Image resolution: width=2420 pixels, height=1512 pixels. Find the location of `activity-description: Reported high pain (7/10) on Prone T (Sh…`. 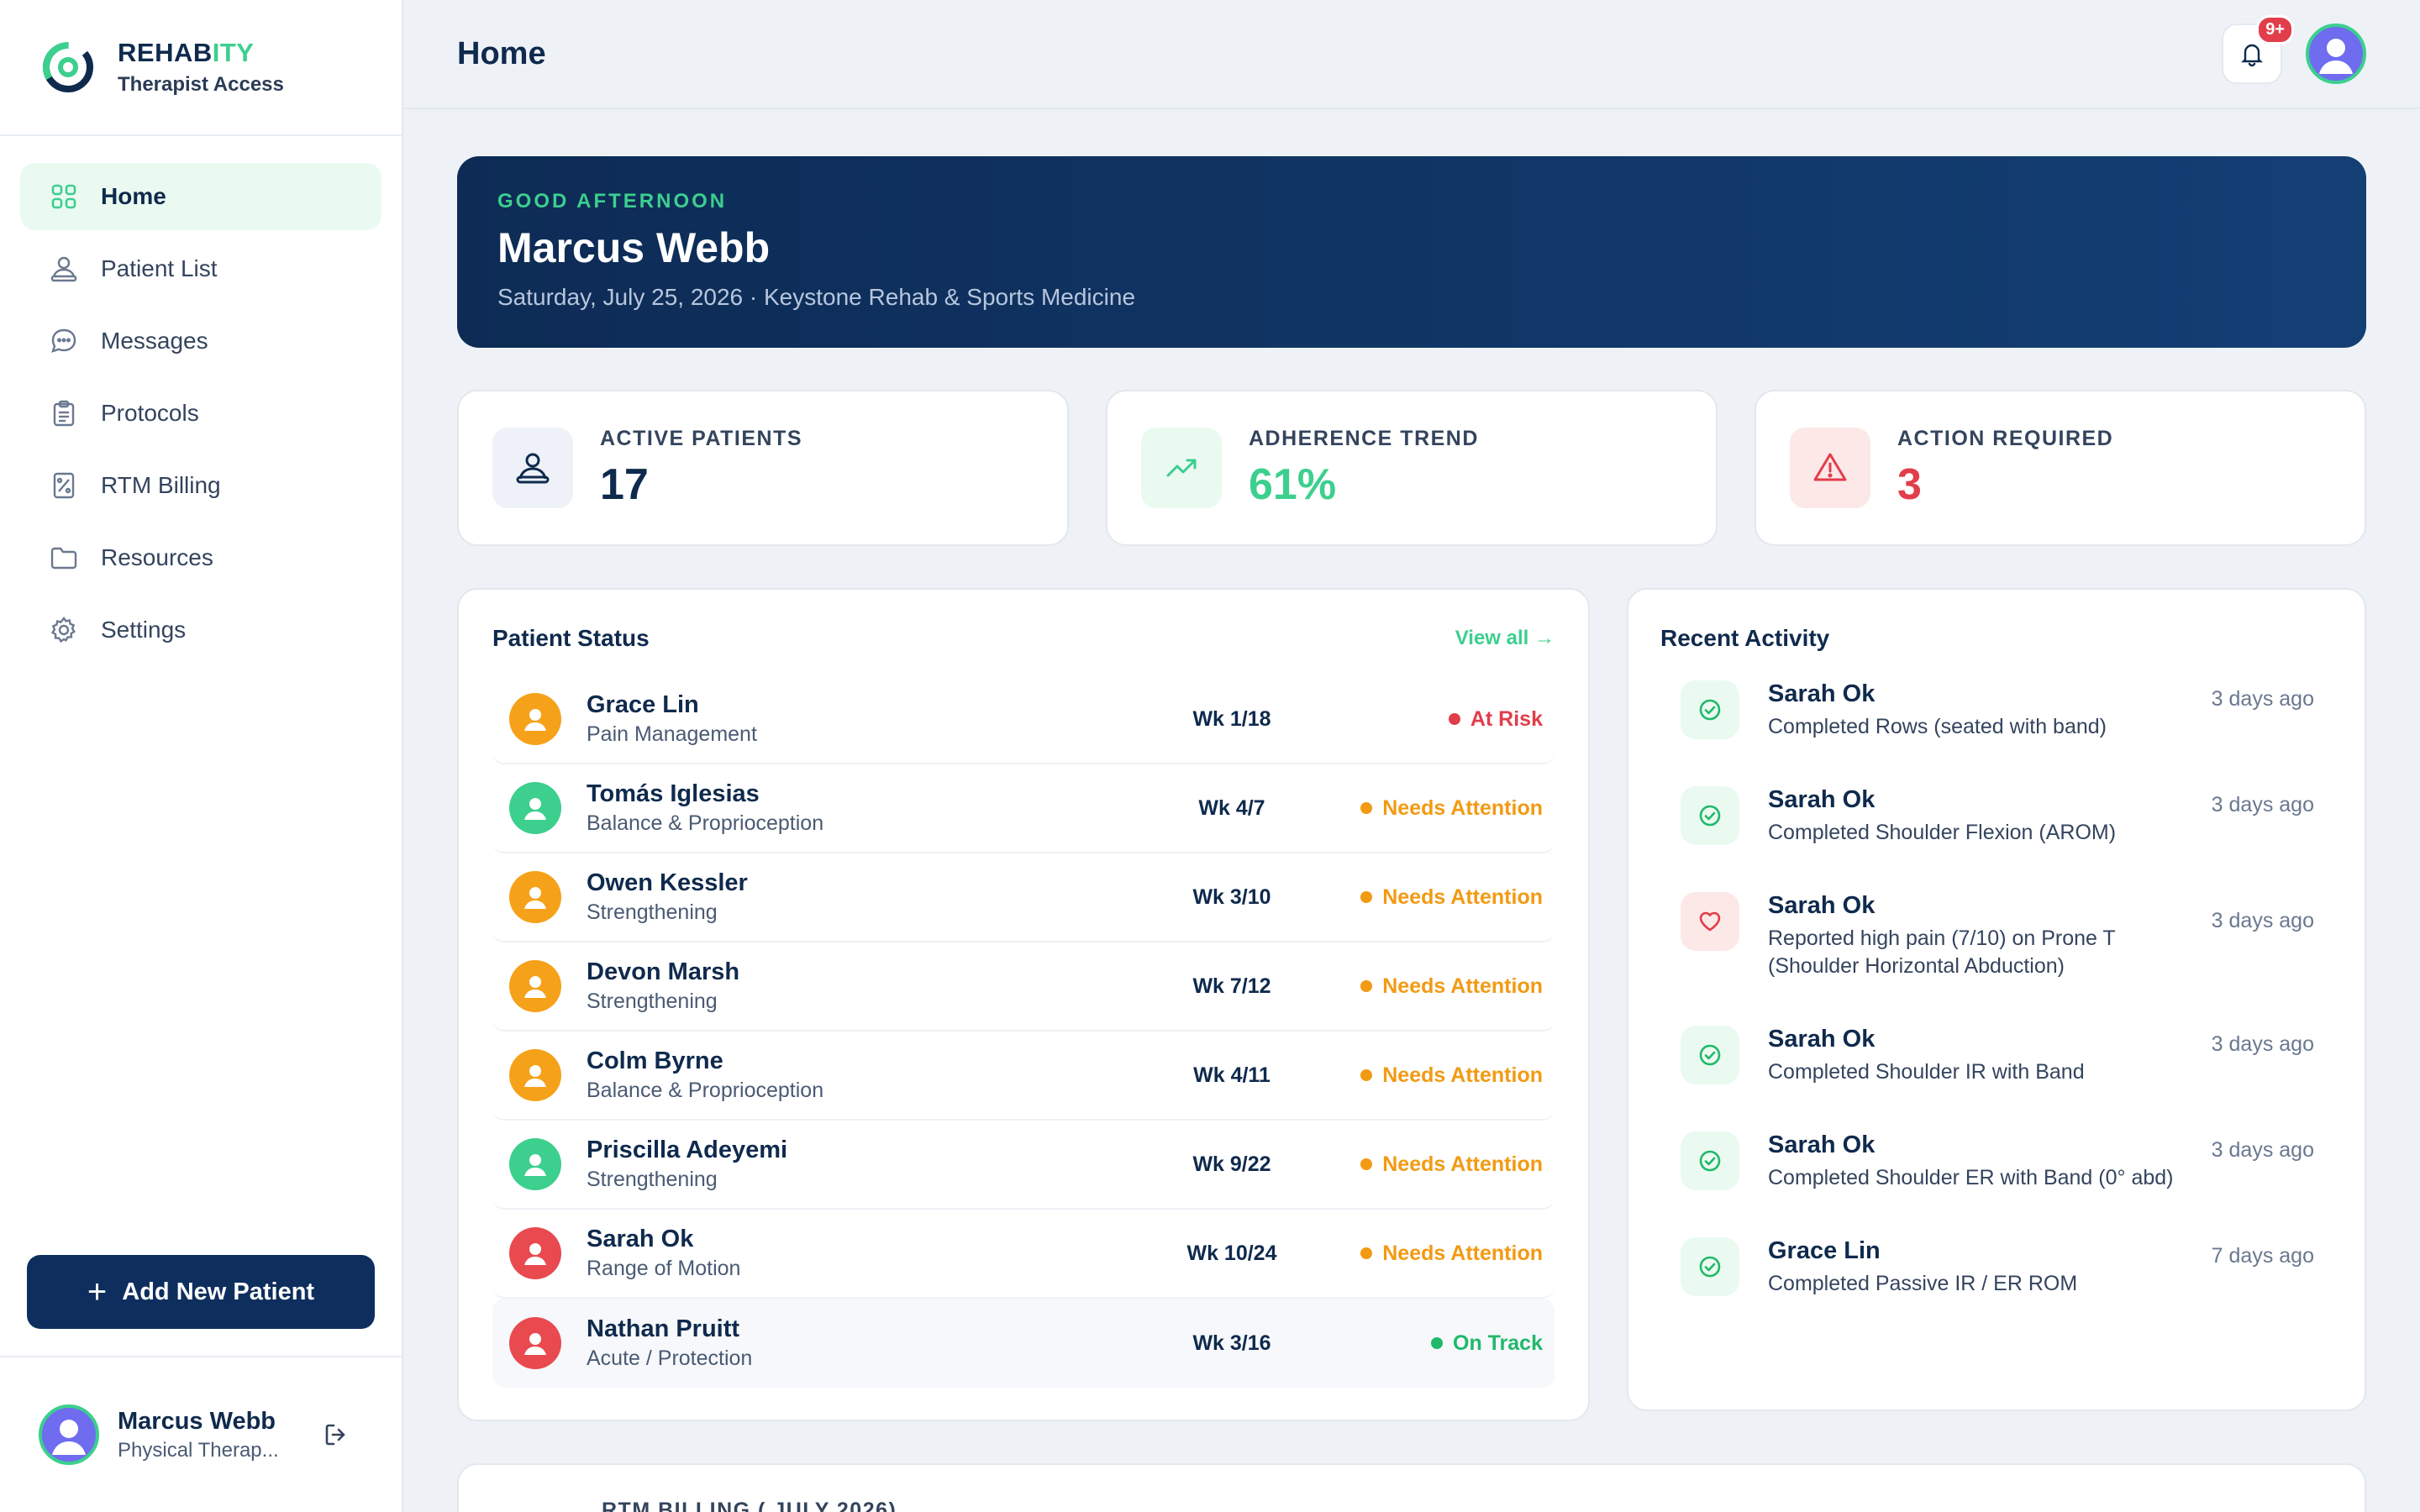

activity-description: Reported high pain (7/10) on Prone T (Sh… is located at coordinates (1942, 952).